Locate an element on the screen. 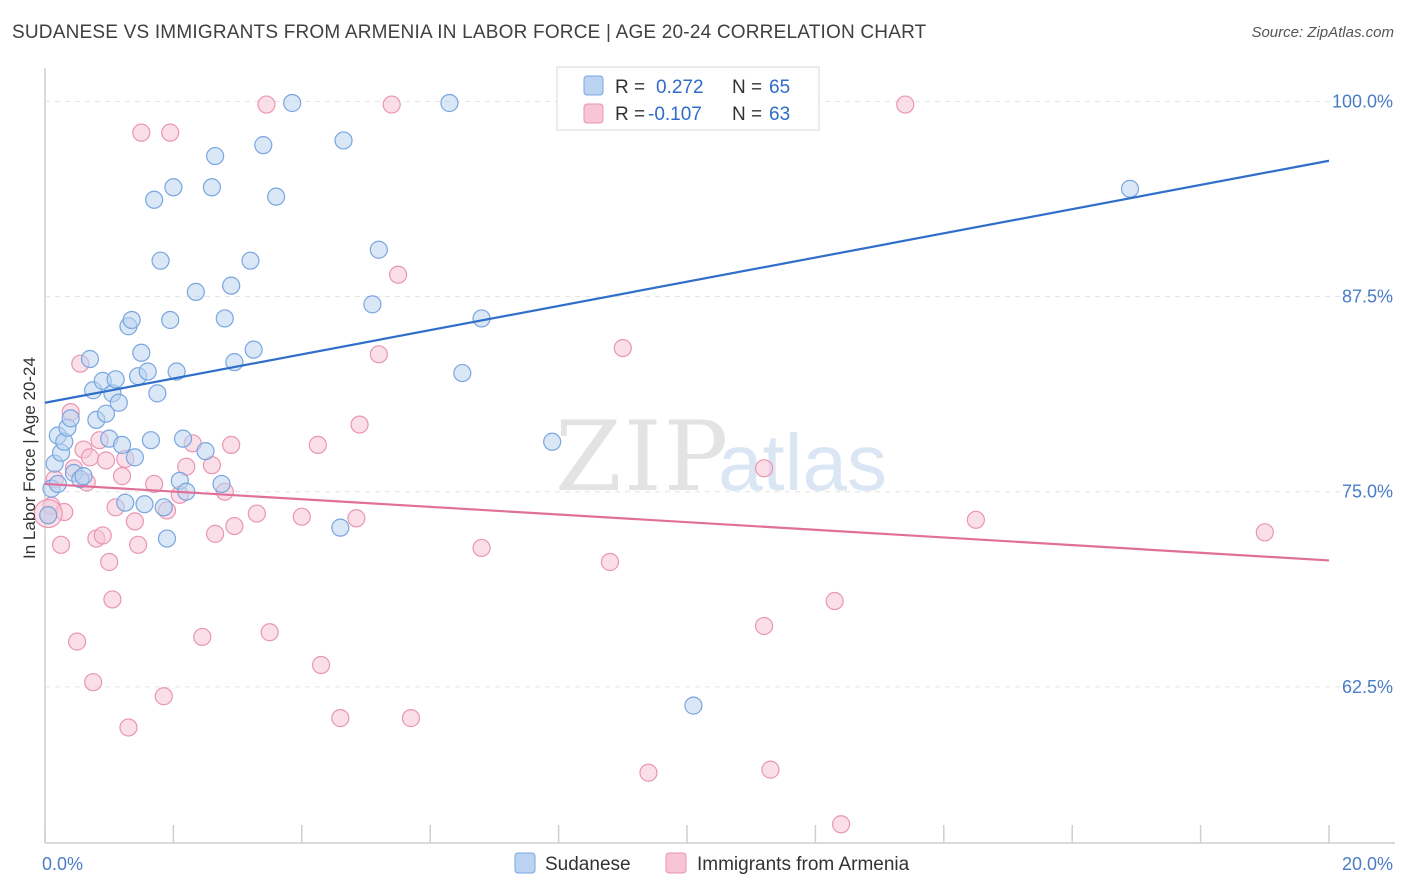  legend-r-label-2: R = is located at coordinates (630, 114).